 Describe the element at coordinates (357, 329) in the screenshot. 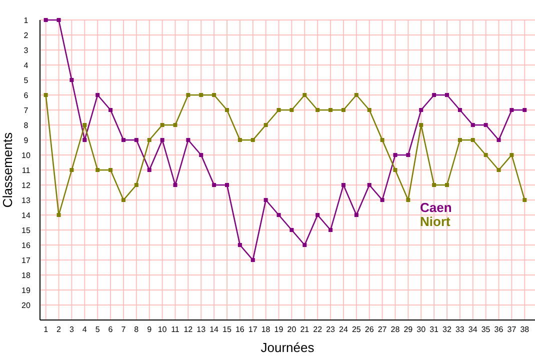

I see `x-tick-label: 25` at that location.